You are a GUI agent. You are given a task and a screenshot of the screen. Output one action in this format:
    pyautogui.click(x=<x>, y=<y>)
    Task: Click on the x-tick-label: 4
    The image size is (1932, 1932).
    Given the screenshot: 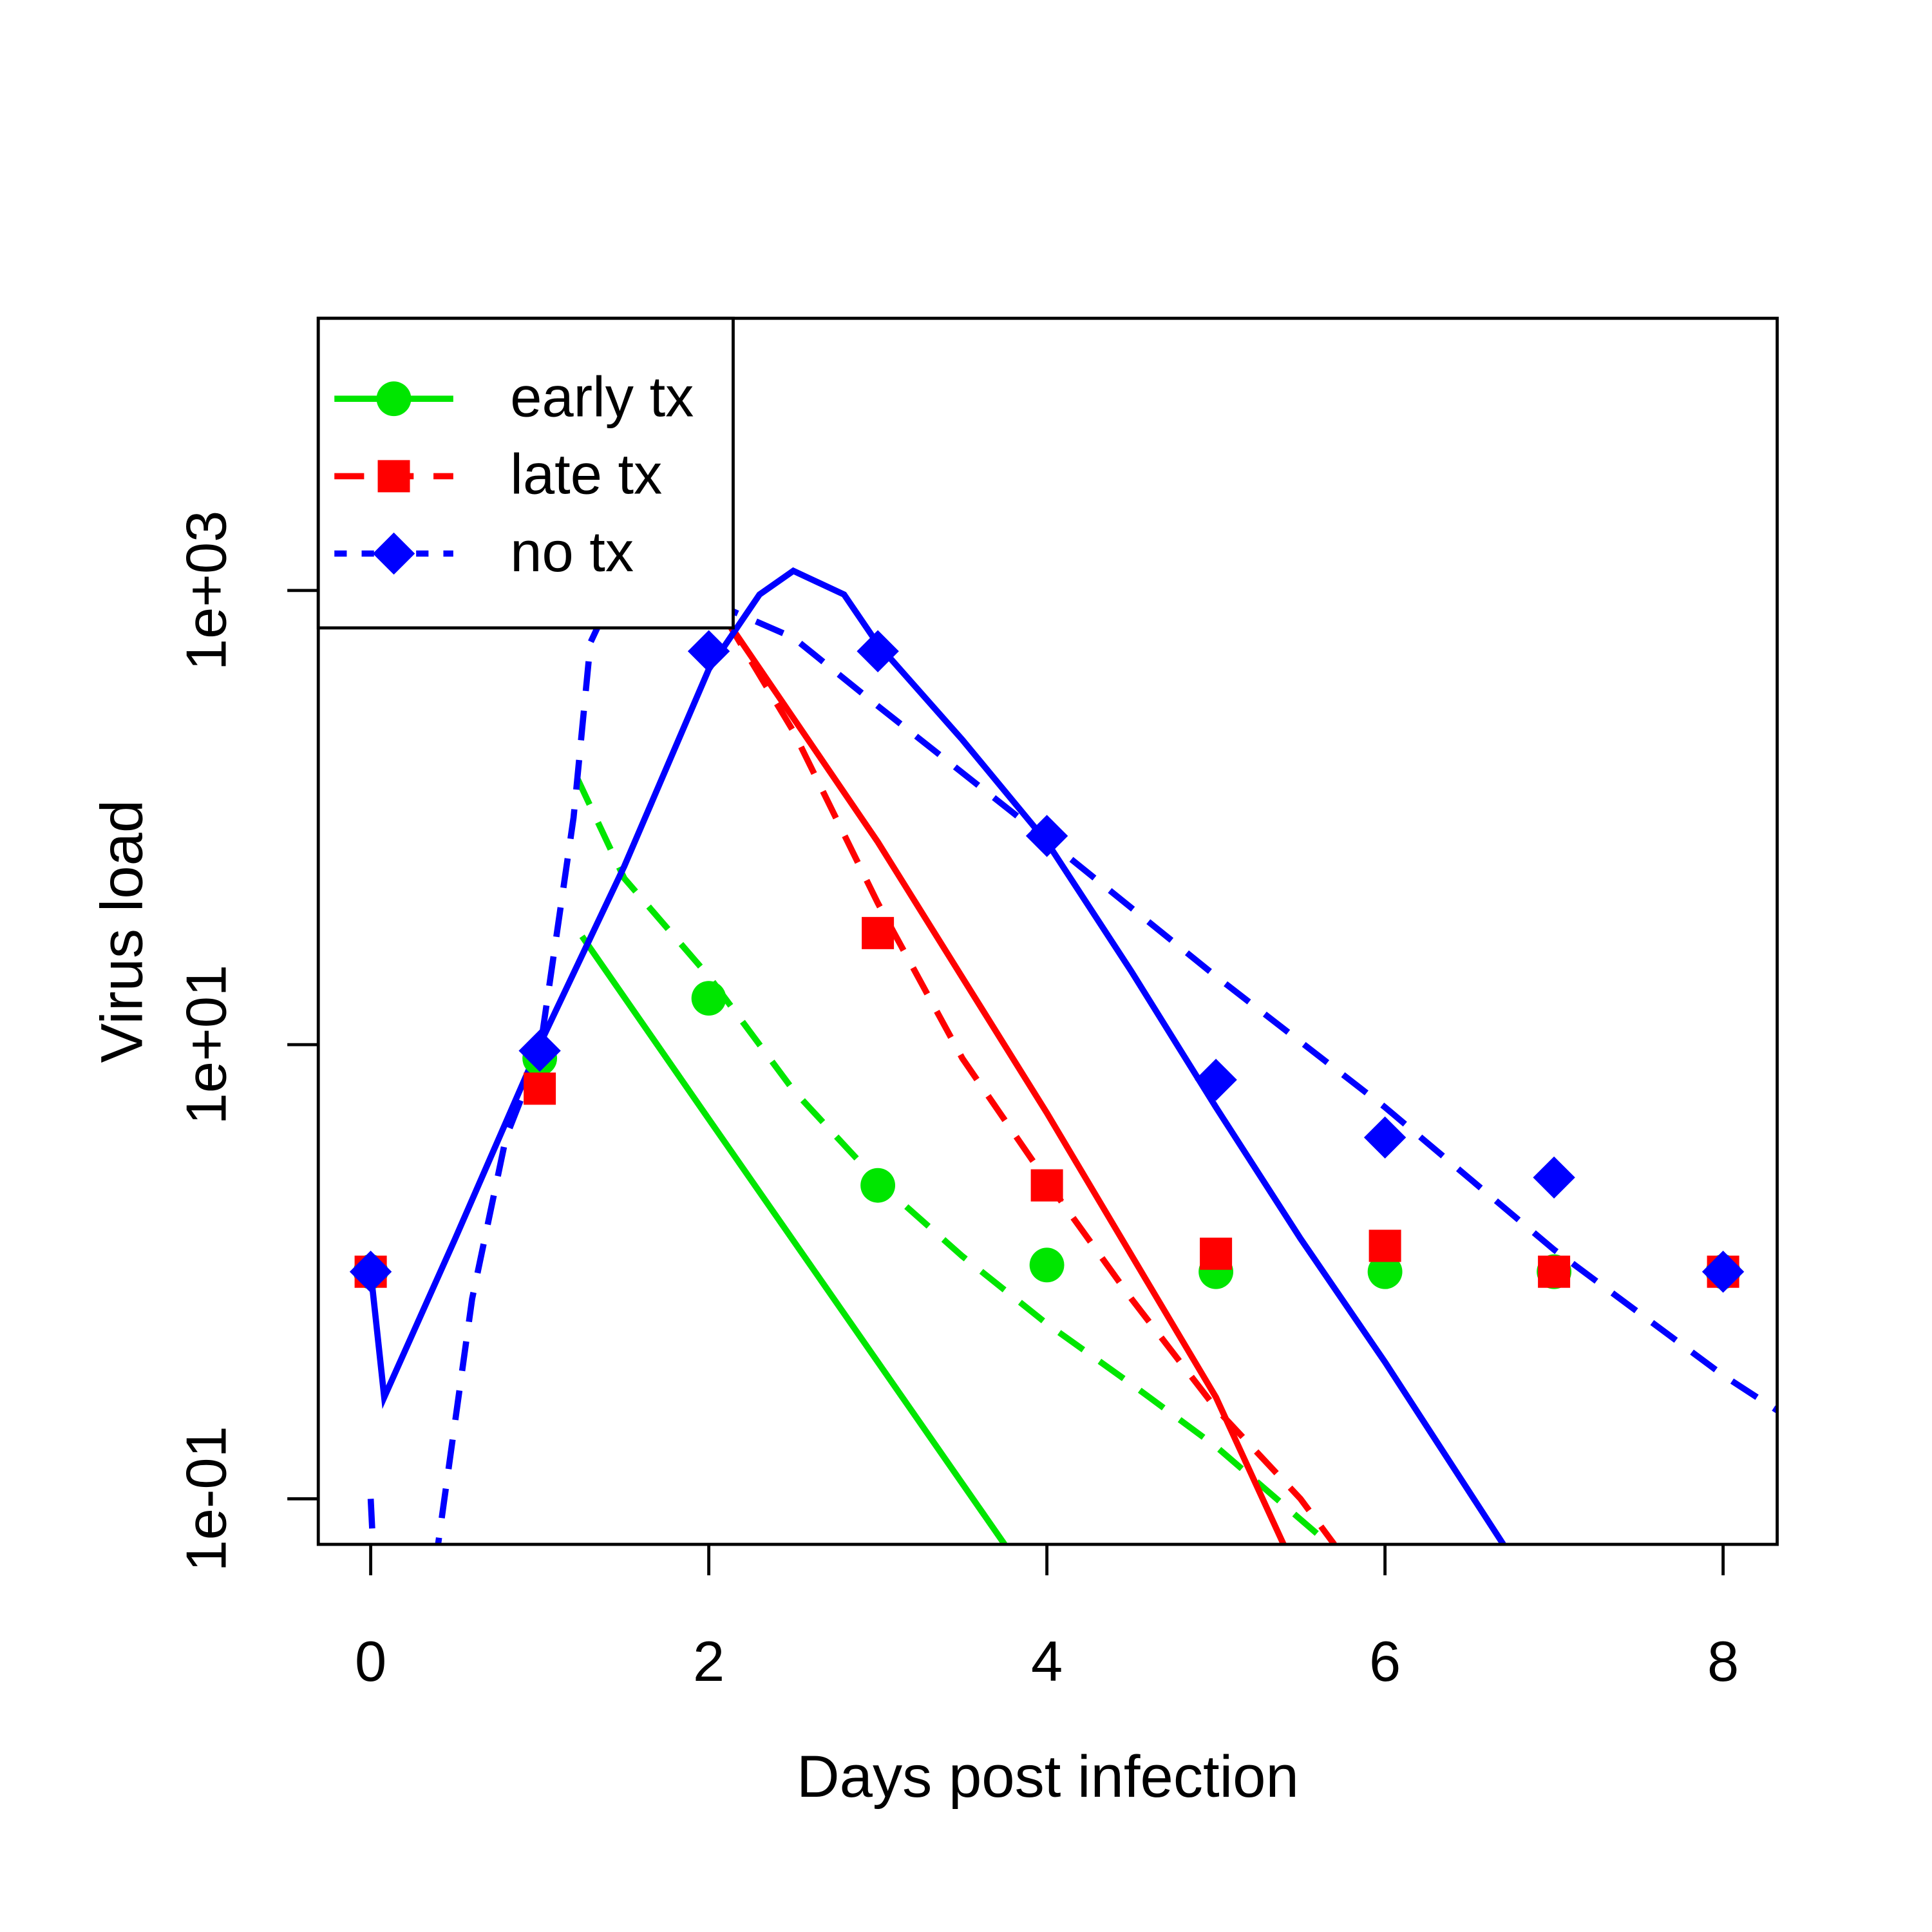 What is the action you would take?
    pyautogui.click(x=1047, y=1661)
    